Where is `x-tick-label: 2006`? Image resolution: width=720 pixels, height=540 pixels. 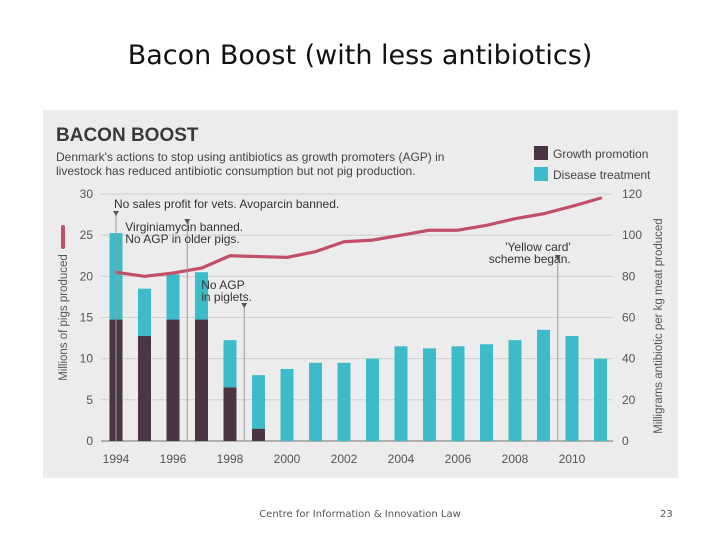 x-tick-label: 2006 is located at coordinates (458, 459).